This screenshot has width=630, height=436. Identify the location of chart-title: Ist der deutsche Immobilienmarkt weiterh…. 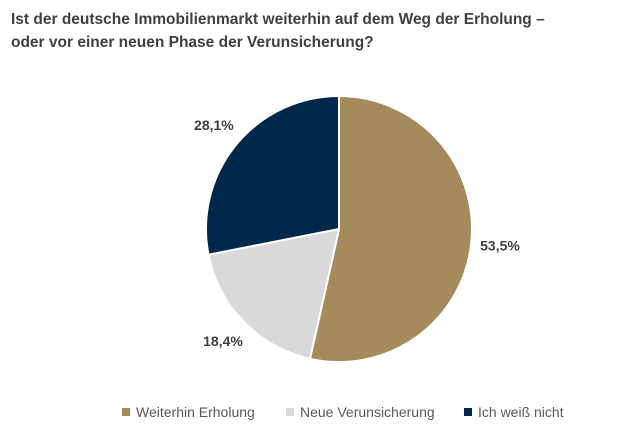
(311, 31).